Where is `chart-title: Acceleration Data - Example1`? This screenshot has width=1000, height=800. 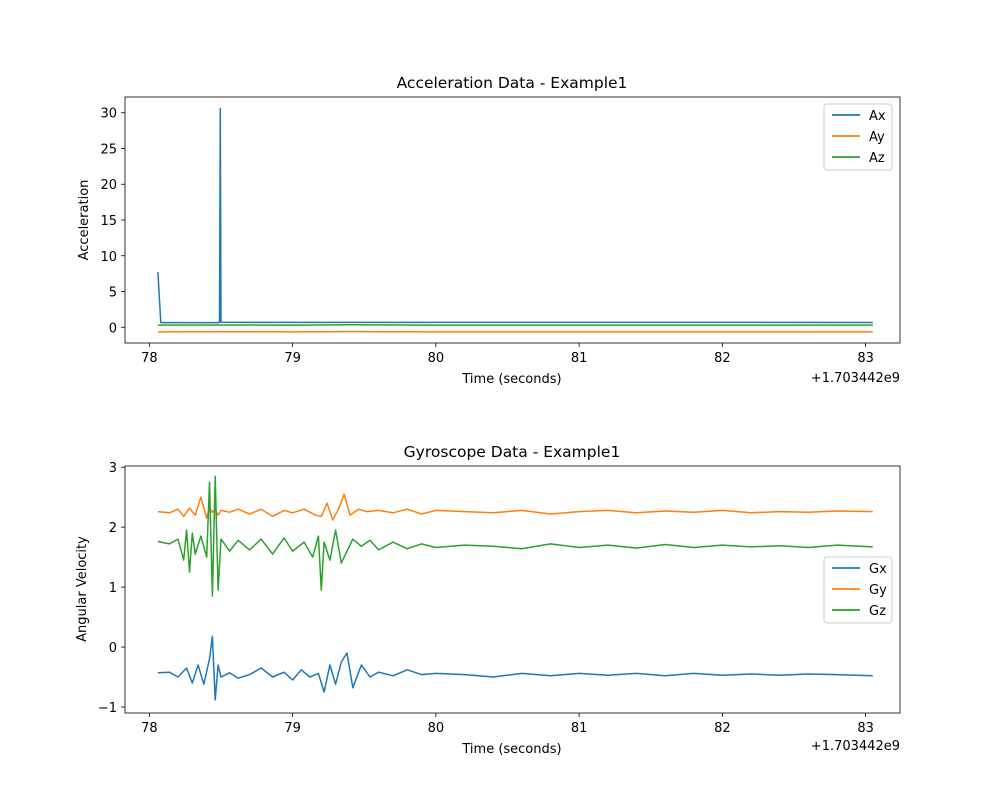 chart-title: Acceleration Data - Example1 is located at coordinates (512, 83).